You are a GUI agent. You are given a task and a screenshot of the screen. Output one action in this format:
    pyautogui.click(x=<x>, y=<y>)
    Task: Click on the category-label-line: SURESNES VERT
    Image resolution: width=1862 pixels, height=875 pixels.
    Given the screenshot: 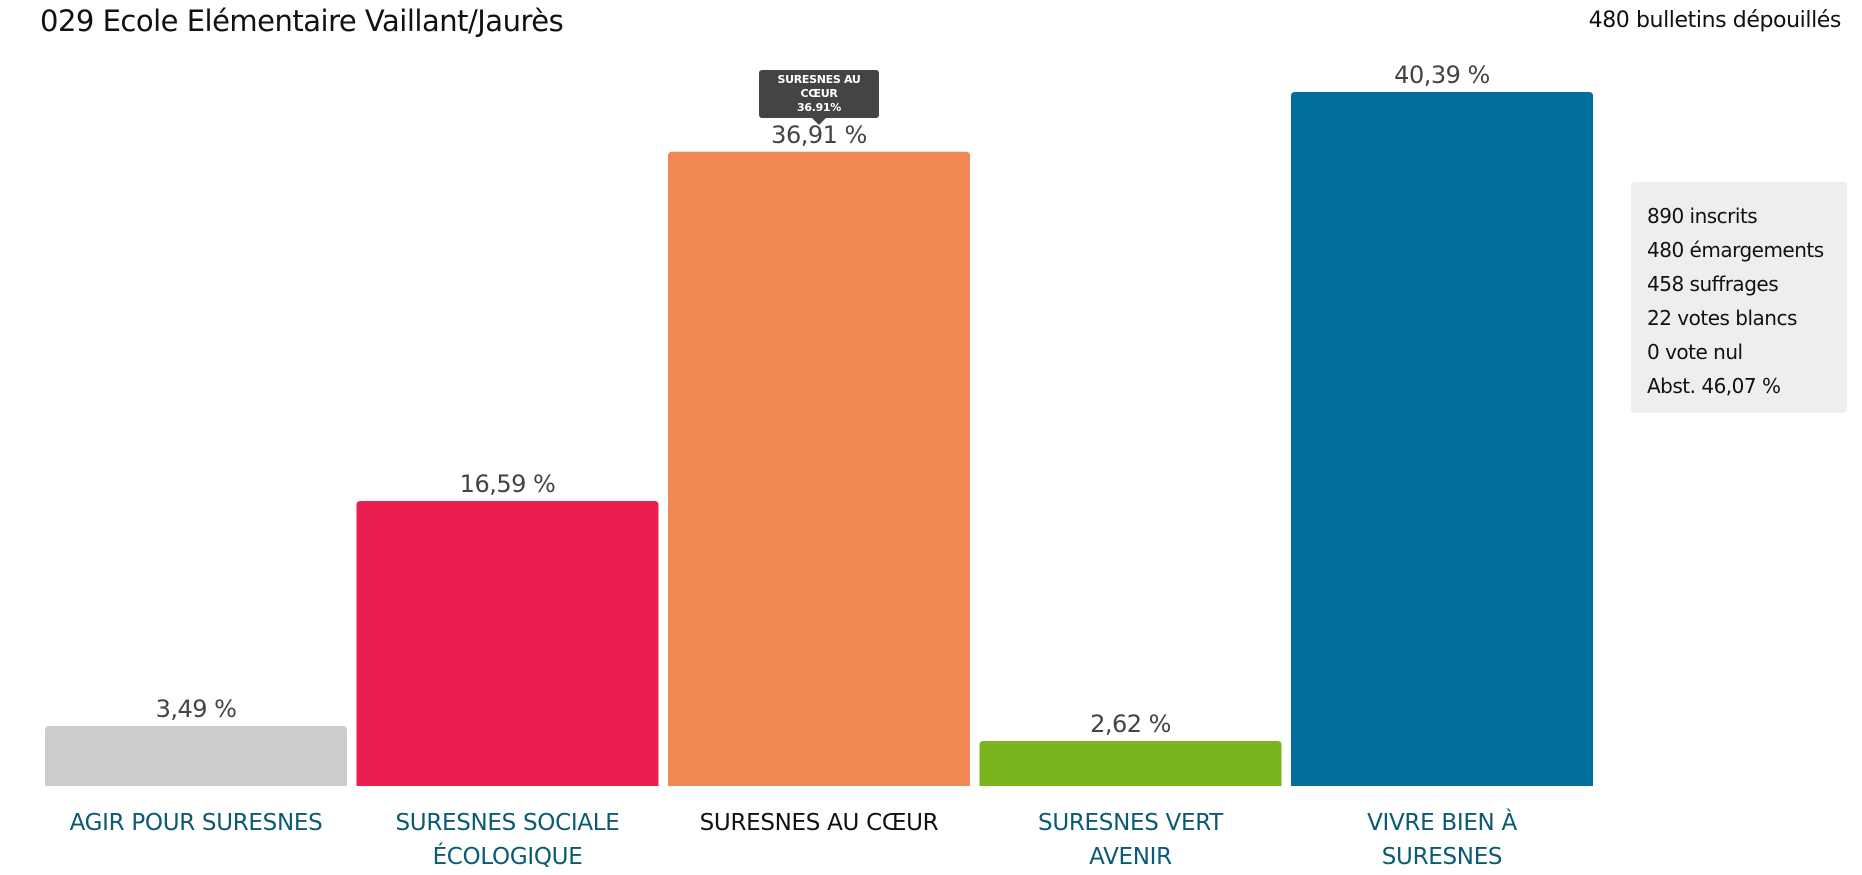 What is the action you would take?
    pyautogui.click(x=1130, y=823)
    